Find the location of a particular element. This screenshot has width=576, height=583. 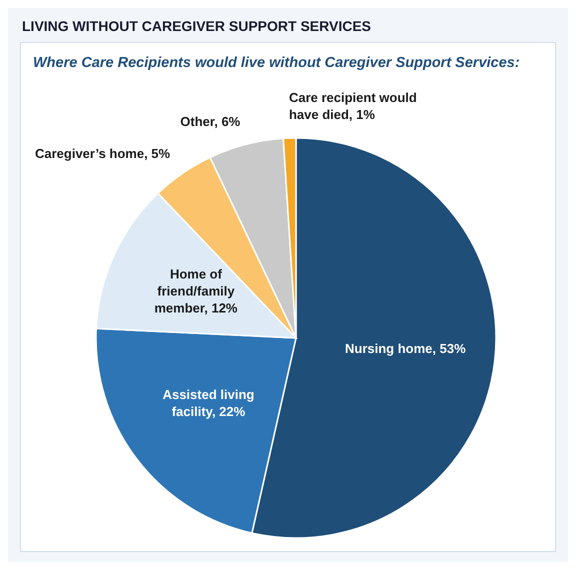

chart-title: LIVING WITHOUT CAREGIVER SUPPORT SERVICES is located at coordinates (196, 26).